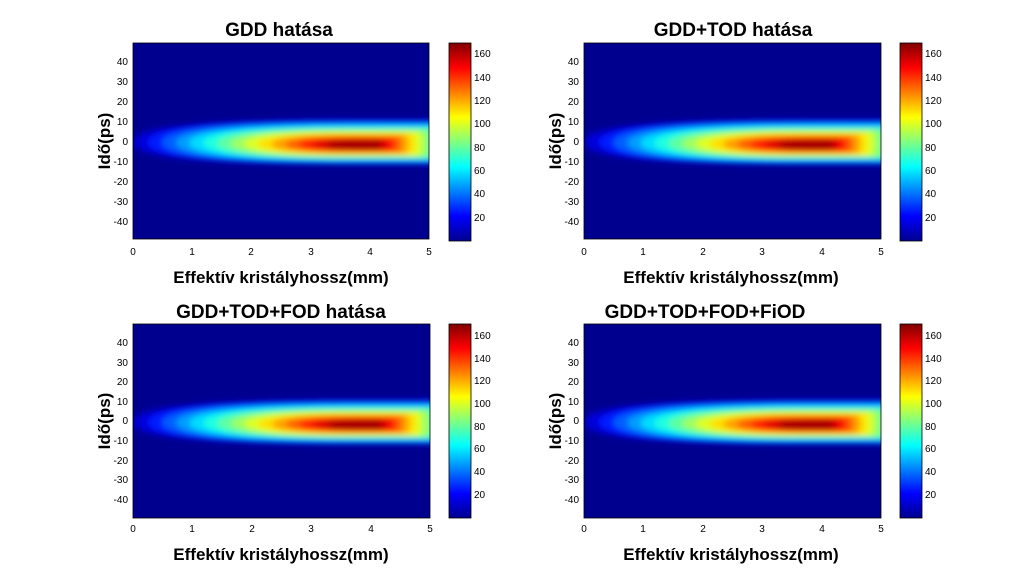 The height and width of the screenshot is (584, 1024). I want to click on chart-title: GDD+TOD hatása, so click(733, 30).